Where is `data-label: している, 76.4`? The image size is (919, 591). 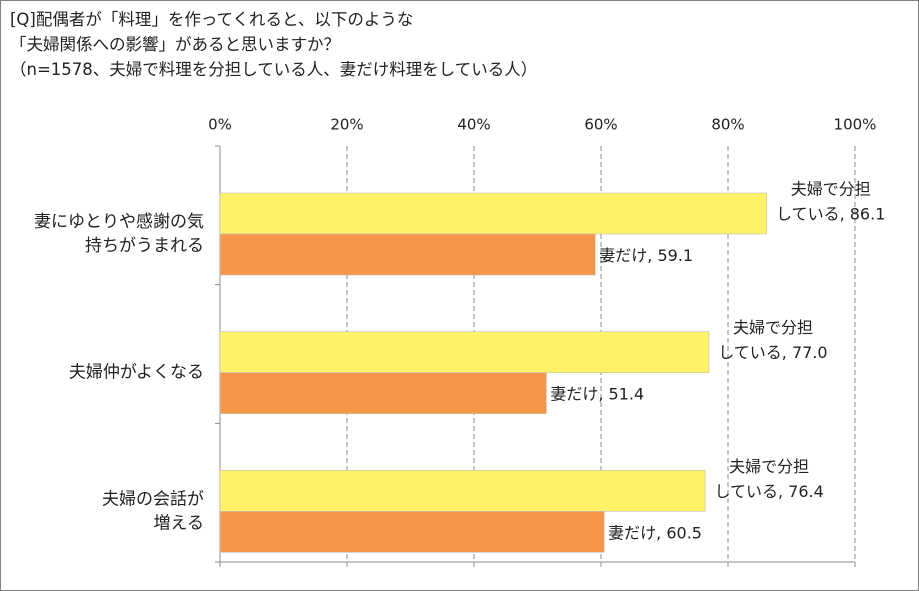 data-label: している, 76.4 is located at coordinates (768, 491).